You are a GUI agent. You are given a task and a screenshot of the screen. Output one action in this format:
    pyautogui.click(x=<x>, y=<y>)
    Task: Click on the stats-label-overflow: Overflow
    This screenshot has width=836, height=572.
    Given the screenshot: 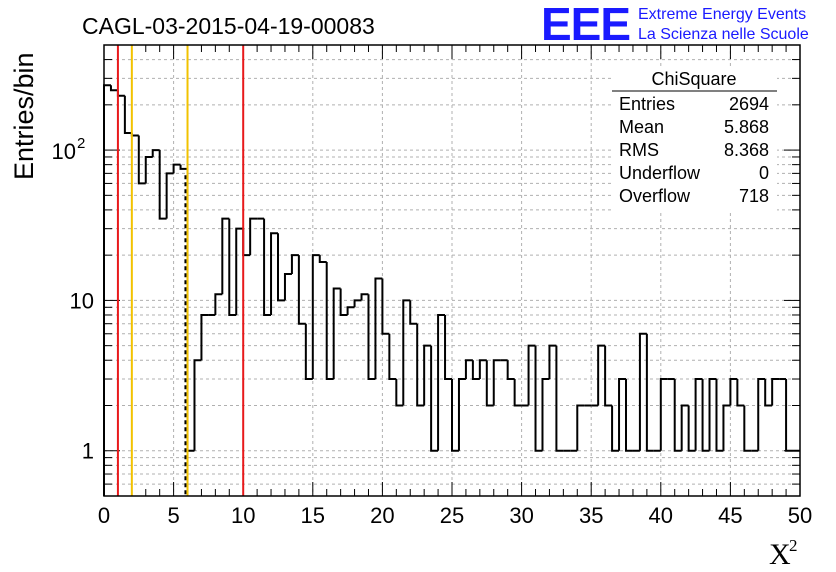 What is the action you would take?
    pyautogui.click(x=655, y=196)
    